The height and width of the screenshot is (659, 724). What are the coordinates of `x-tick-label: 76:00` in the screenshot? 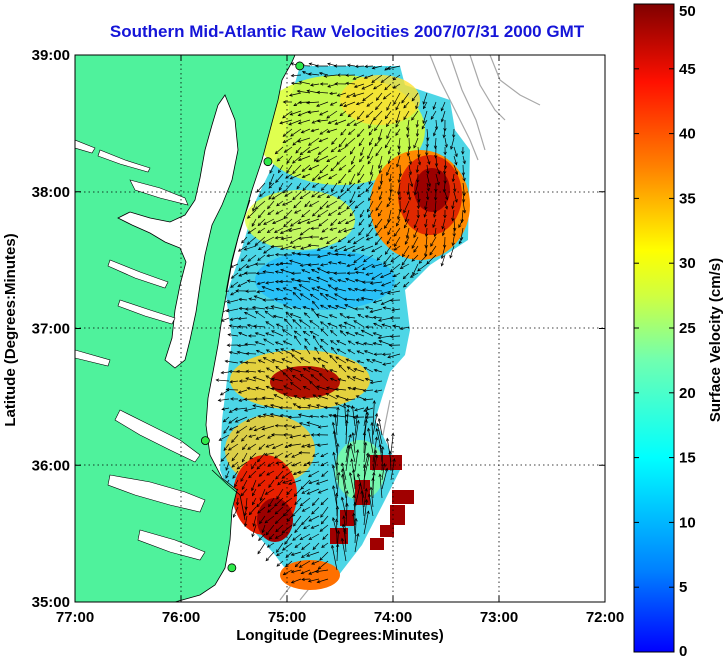 It's located at (181, 617).